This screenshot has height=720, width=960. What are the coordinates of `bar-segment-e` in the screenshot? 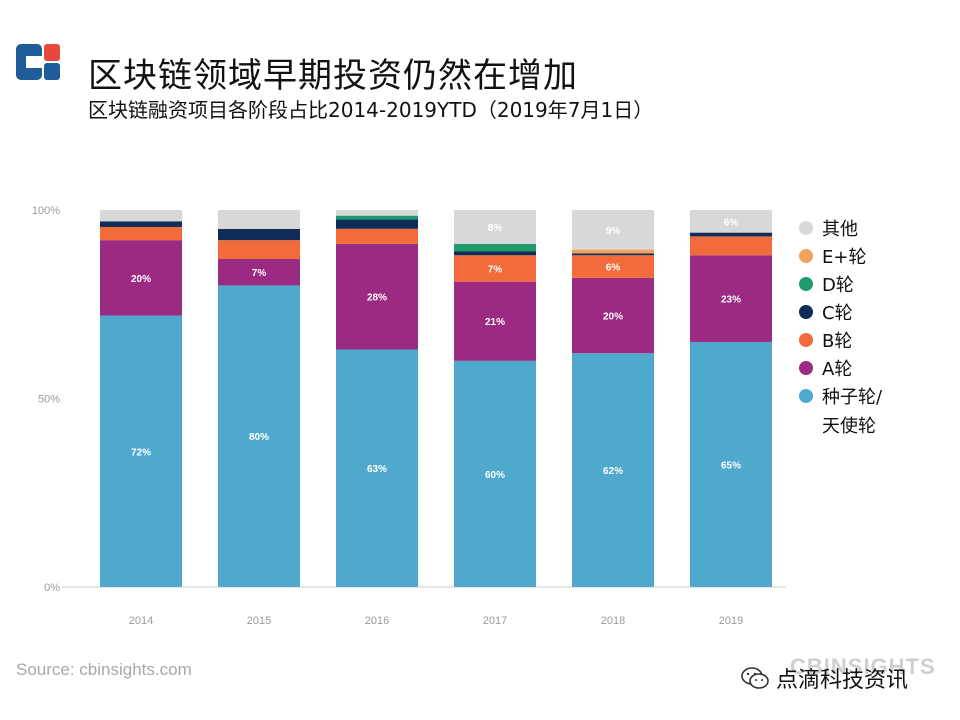 It's located at (613, 251).